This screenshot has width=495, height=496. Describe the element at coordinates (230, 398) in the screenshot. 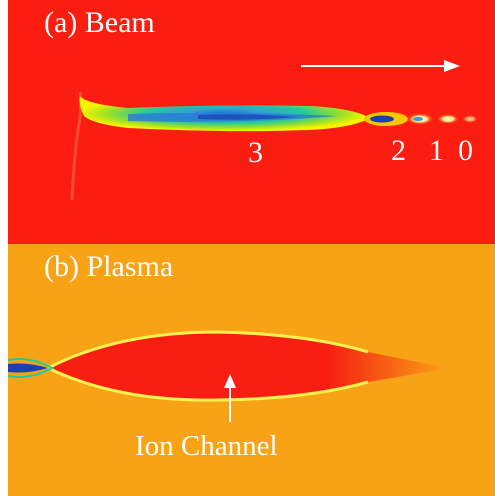

I see `arrow-up-icon` at that location.